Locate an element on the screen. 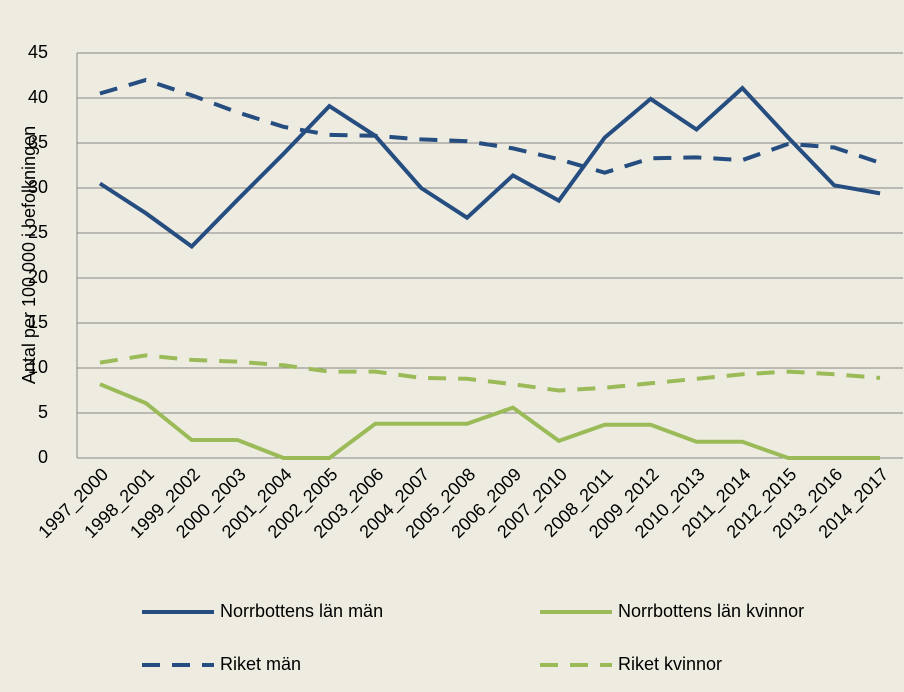 The height and width of the screenshot is (692, 904). y-tick-label: 10 is located at coordinates (38, 367).